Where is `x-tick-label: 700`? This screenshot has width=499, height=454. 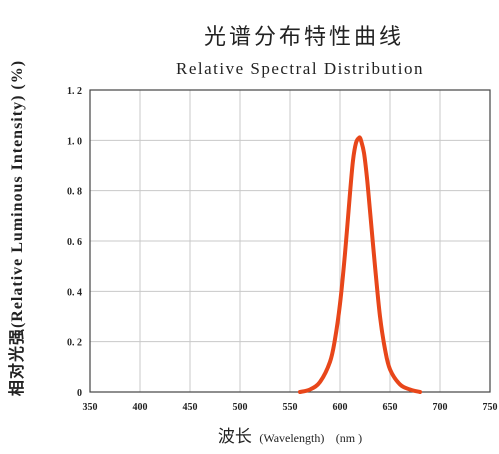
x-tick-label: 700 is located at coordinates (440, 407).